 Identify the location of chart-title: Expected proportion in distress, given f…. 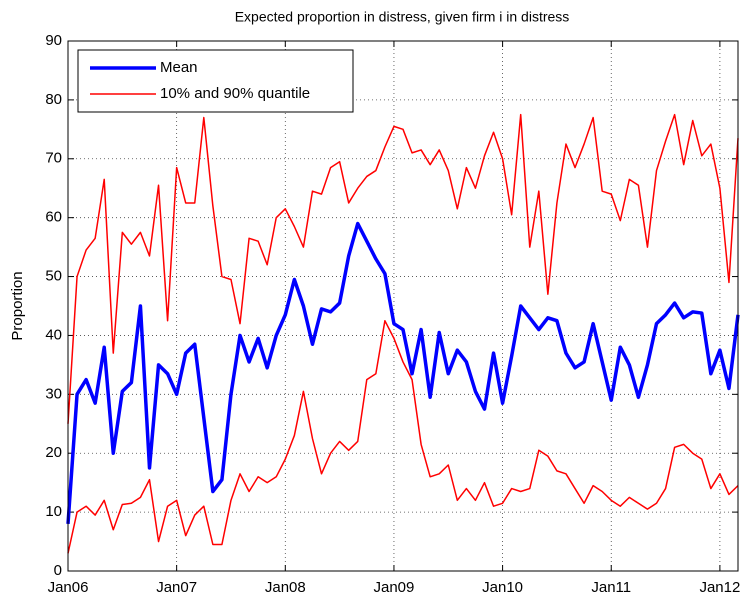
(402, 17).